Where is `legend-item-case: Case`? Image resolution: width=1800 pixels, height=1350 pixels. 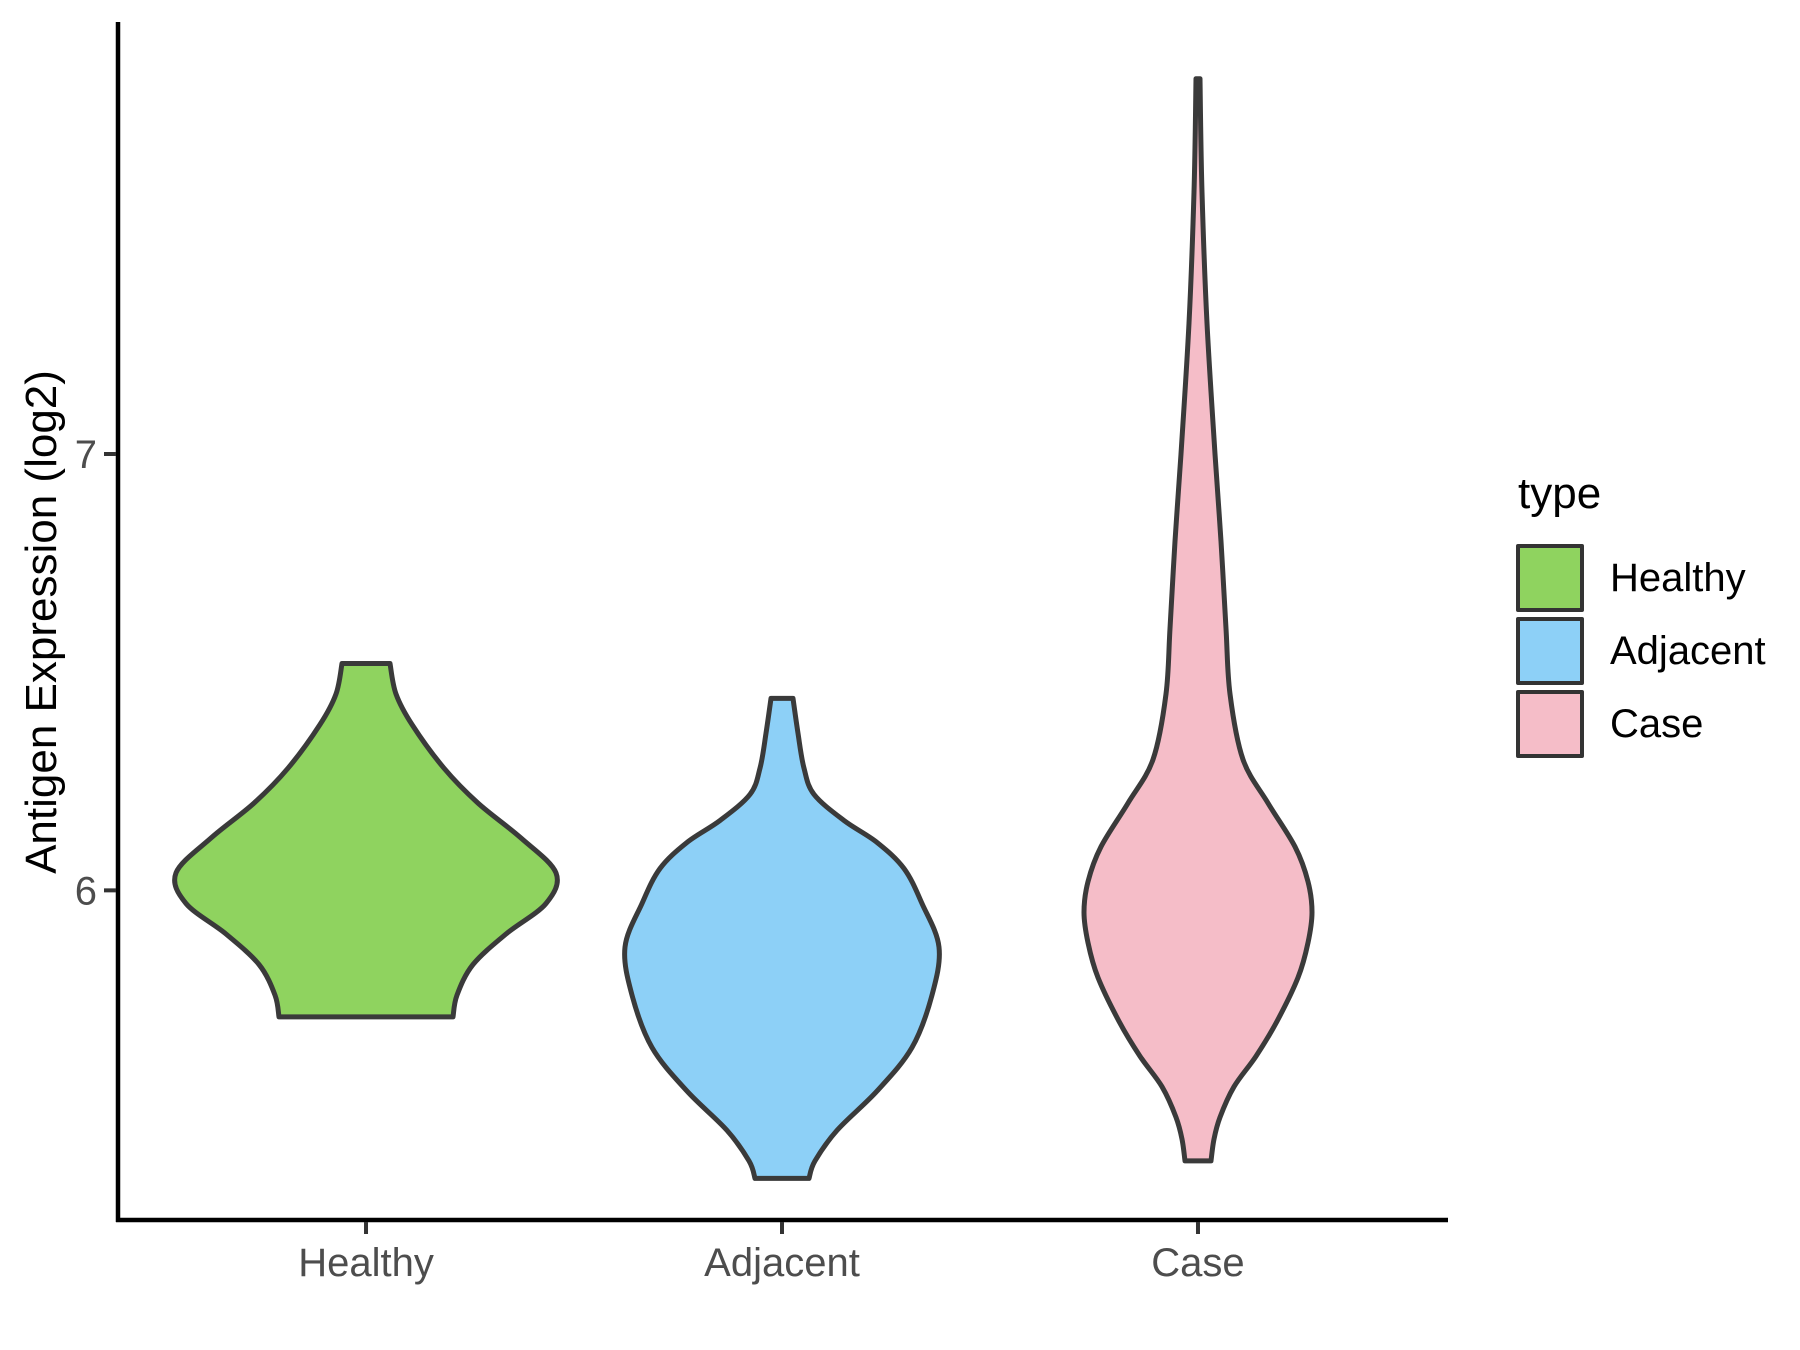
legend-item-case: Case is located at coordinates (1641, 724).